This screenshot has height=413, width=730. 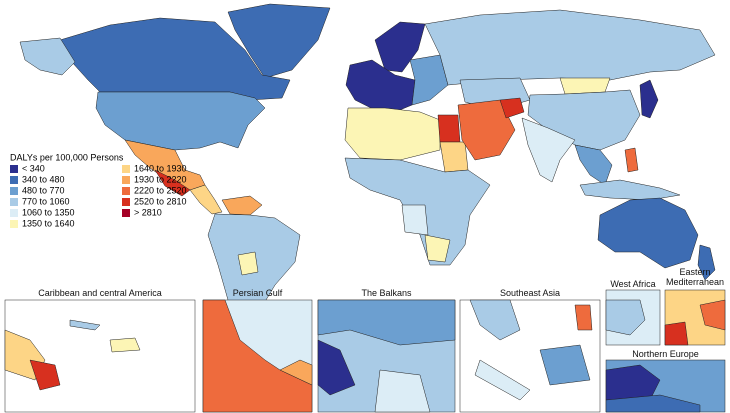 What do you see at coordinates (386, 356) in the screenshot?
I see `inset-balkans` at bounding box center [386, 356].